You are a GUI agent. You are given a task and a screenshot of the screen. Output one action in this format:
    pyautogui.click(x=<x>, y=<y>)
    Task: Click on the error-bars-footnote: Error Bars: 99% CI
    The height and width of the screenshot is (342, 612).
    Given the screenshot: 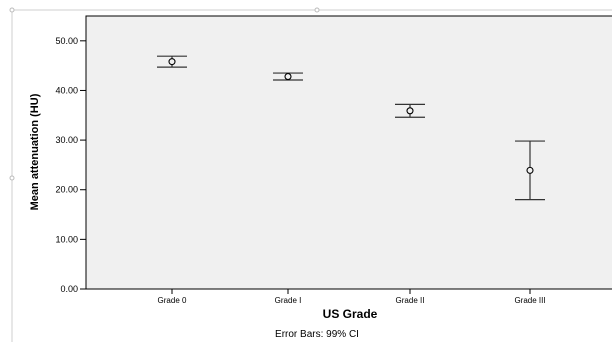 What is the action you would take?
    pyautogui.click(x=317, y=334)
    